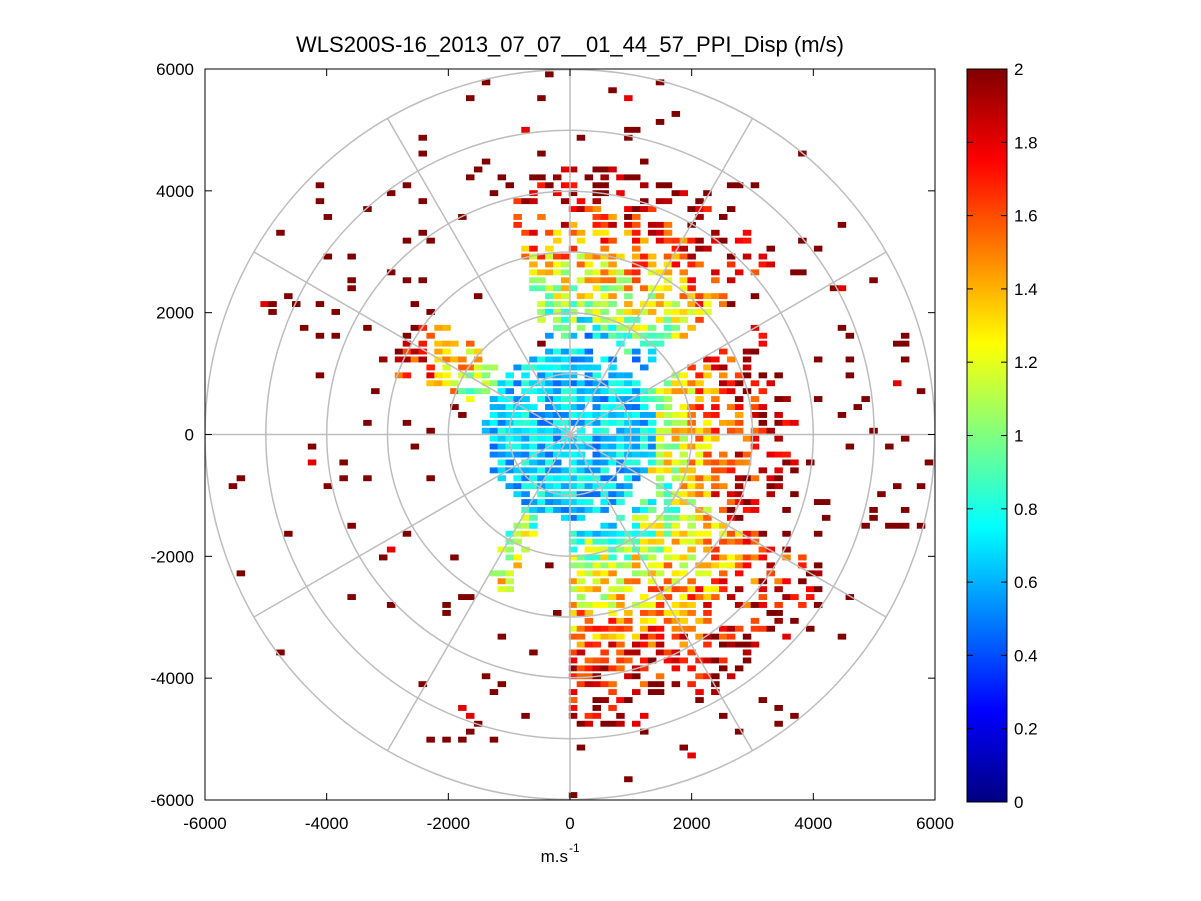 Image resolution: width=1201 pixels, height=901 pixels. Describe the element at coordinates (1026, 142) in the screenshot. I see `colorbar-tick-label: 1.8` at that location.